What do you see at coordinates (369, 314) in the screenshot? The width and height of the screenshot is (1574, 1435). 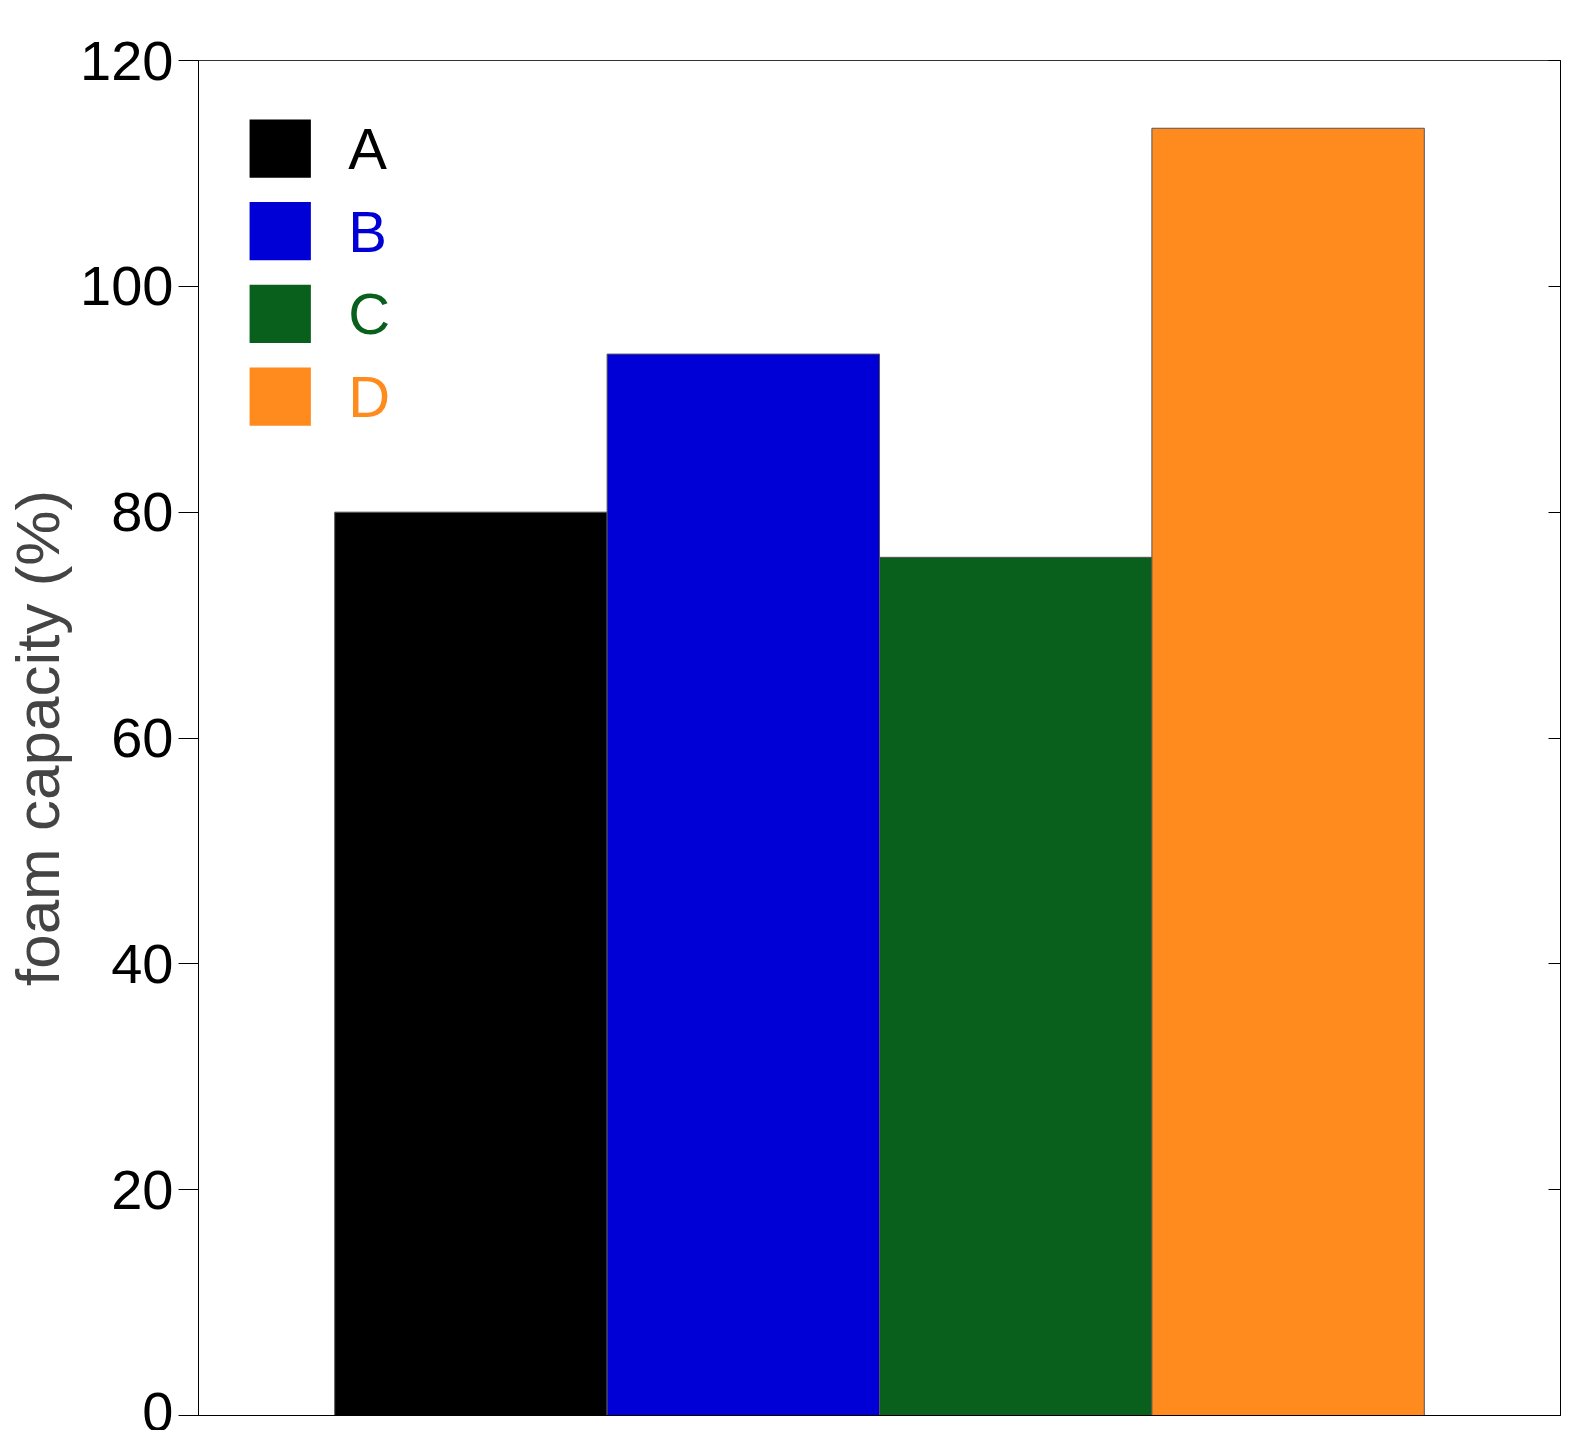 I see `legend-label: C` at bounding box center [369, 314].